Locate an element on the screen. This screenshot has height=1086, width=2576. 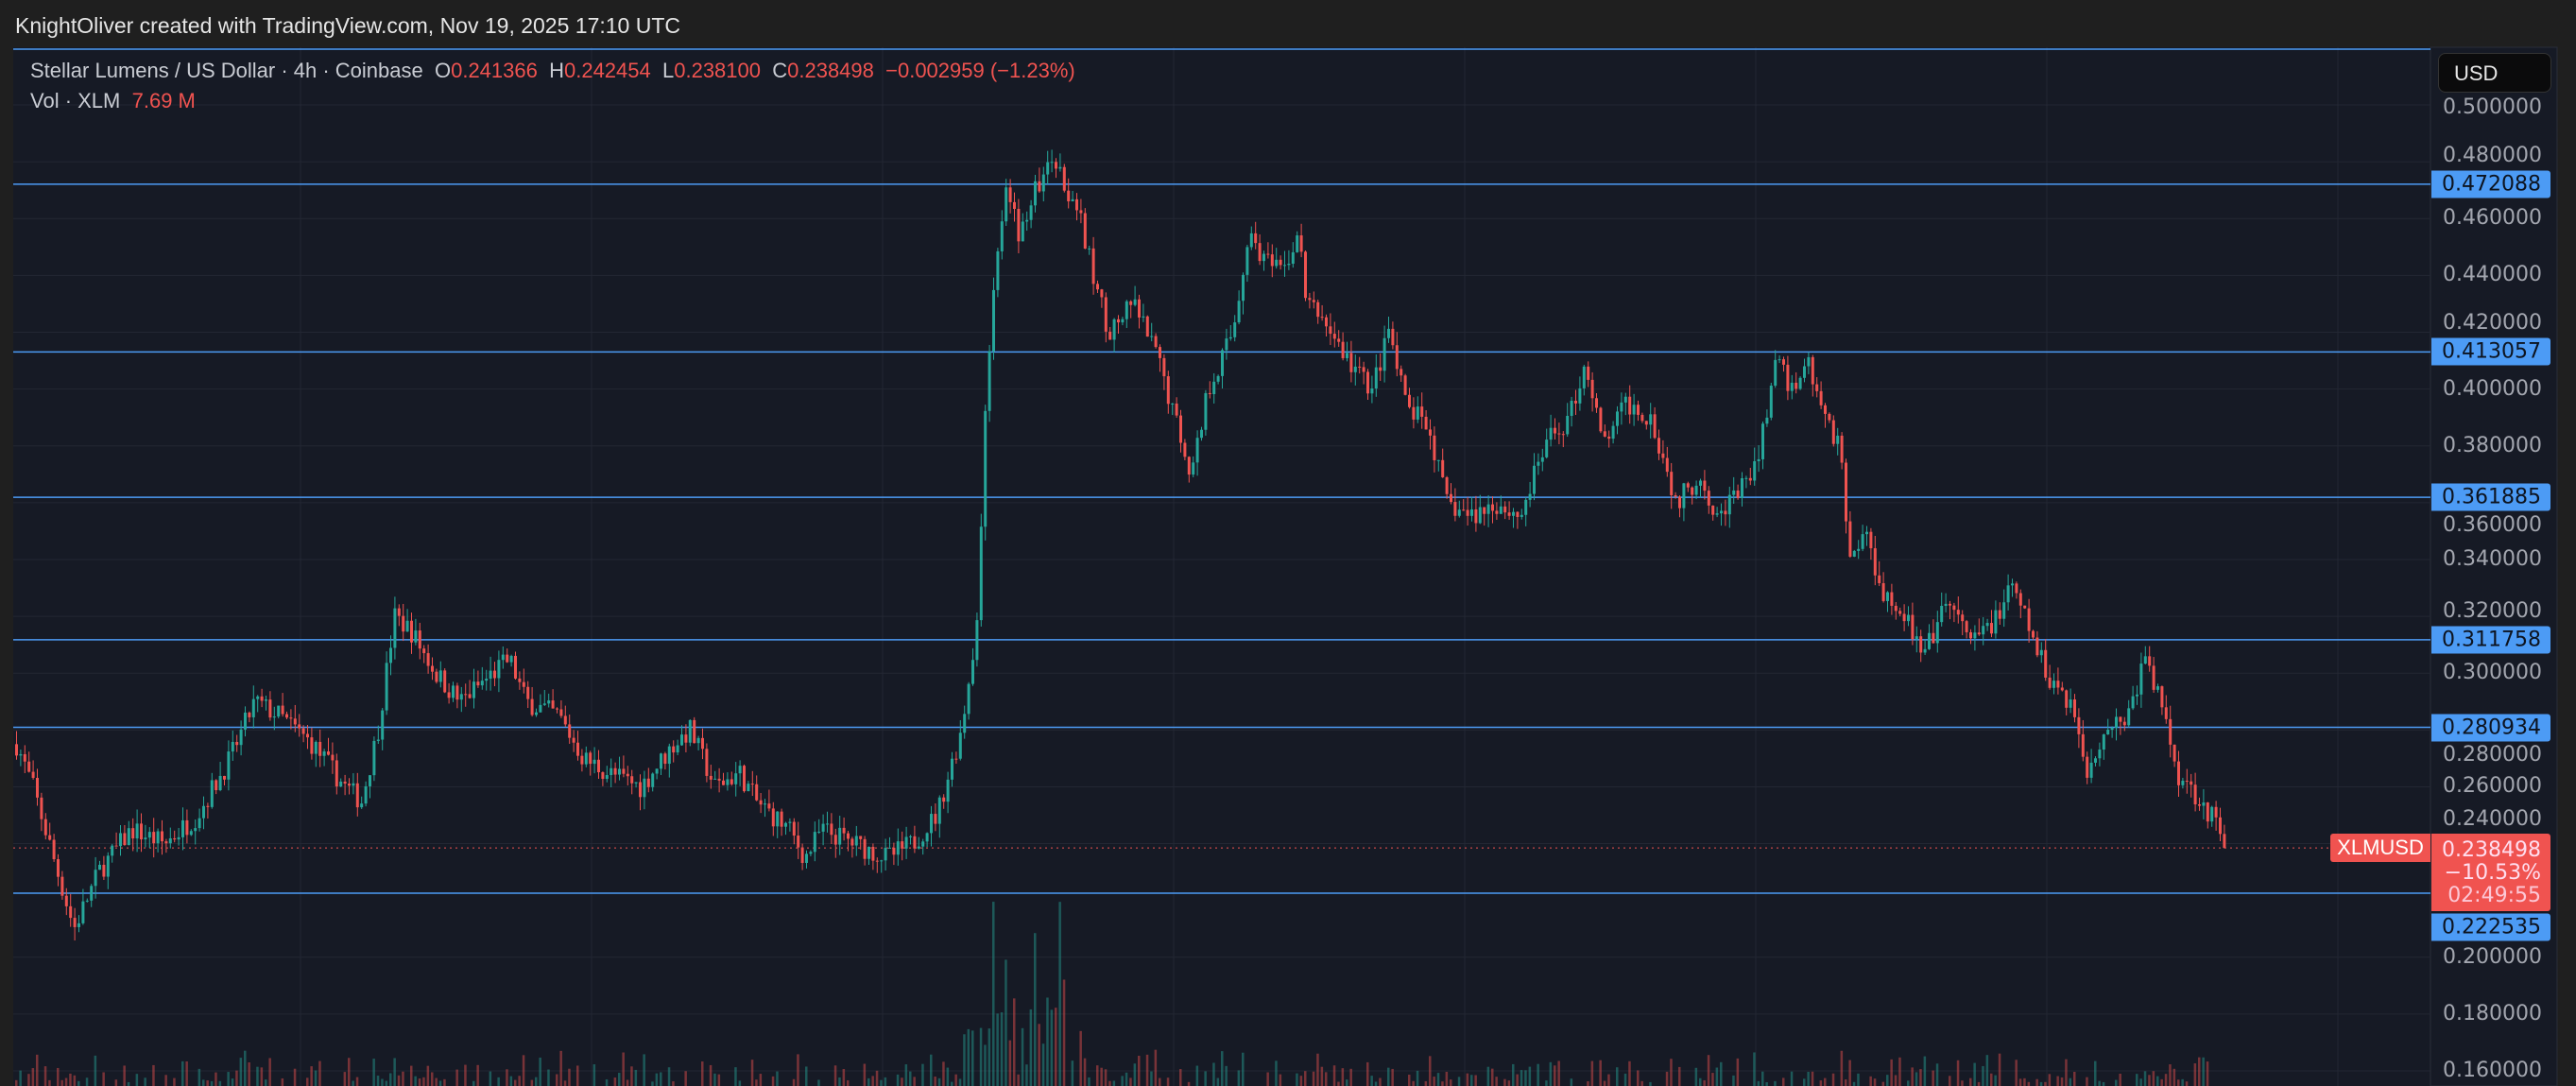
close-value: 0.238498 is located at coordinates (830, 70).